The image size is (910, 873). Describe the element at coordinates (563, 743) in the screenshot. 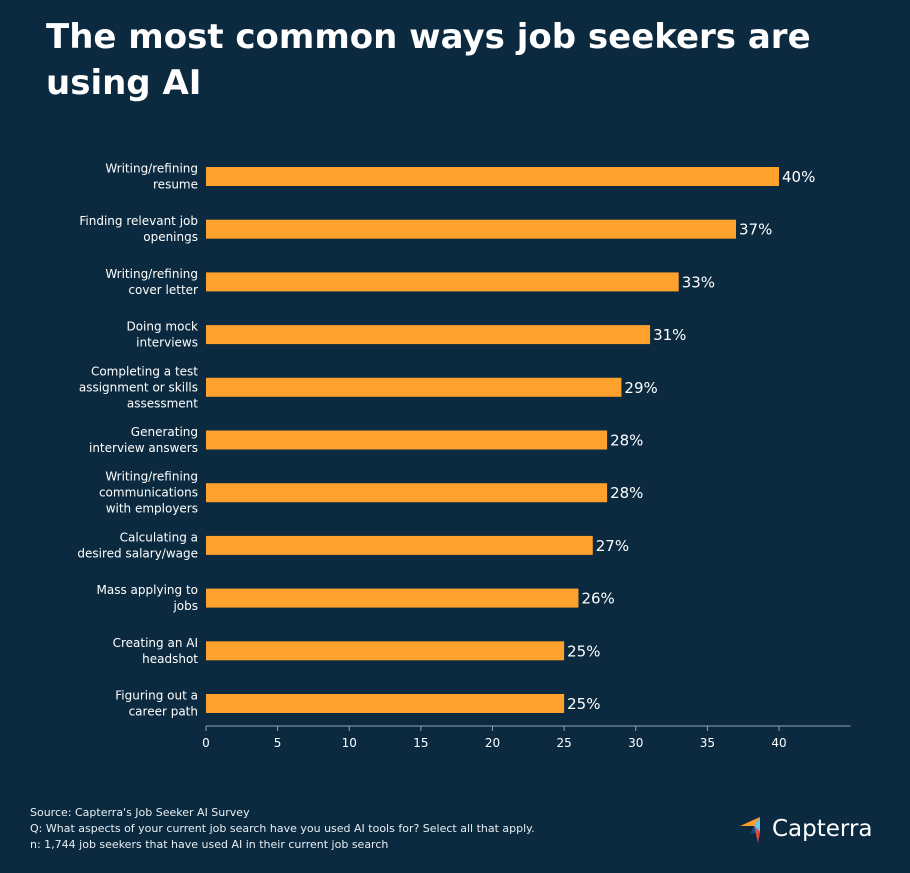

I see `x-tick-label: 25` at that location.